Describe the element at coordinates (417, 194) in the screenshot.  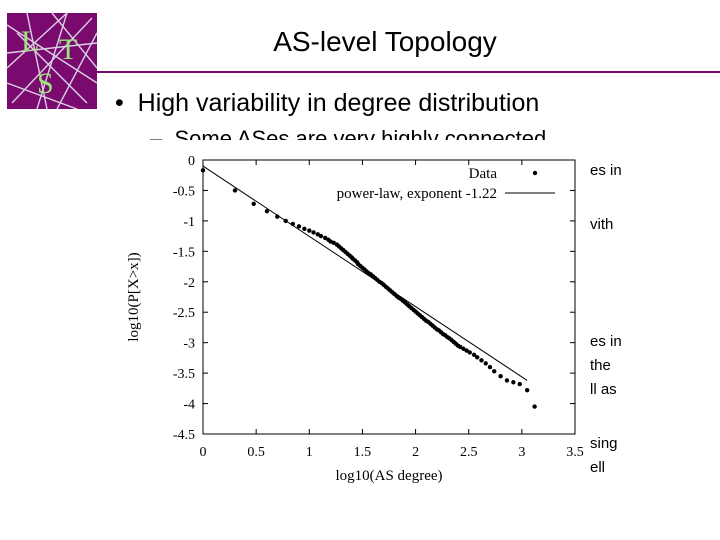
I see `legend-label-fit: power-law, exponent -1.22` at that location.